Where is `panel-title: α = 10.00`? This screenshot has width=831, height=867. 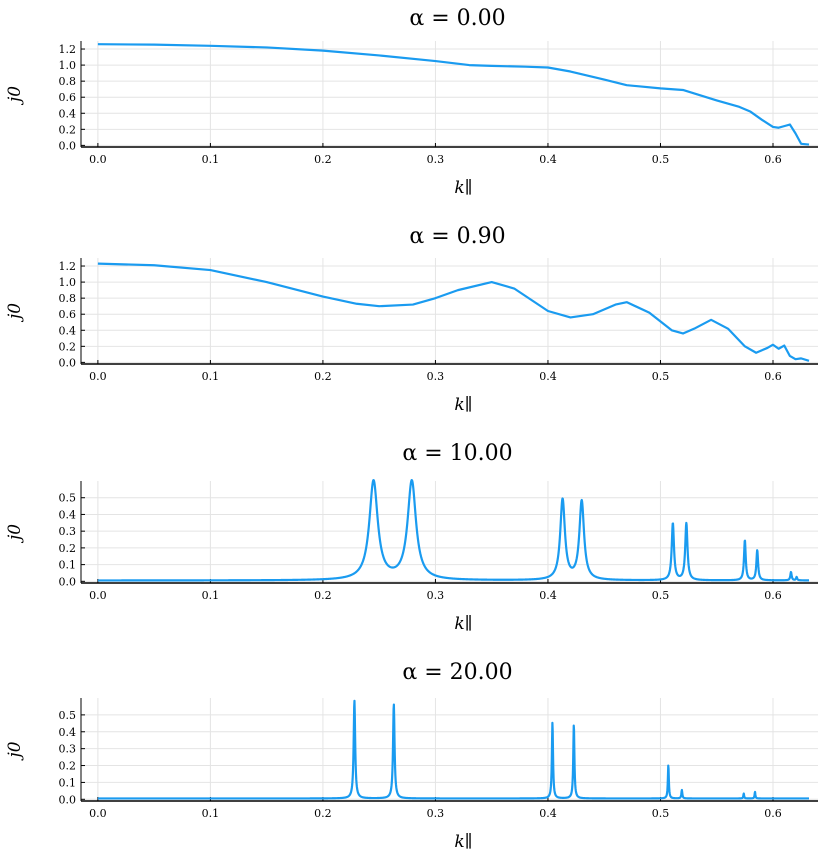
panel-title: α = 10.00 is located at coordinates (457, 453).